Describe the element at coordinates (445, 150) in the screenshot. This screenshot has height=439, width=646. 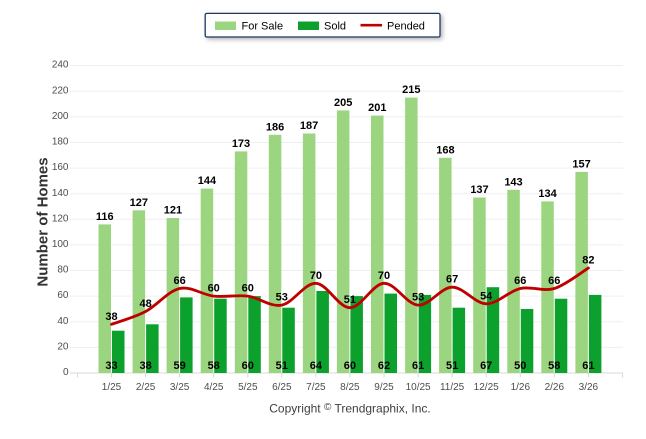
I see `svg-text: 168` at that location.